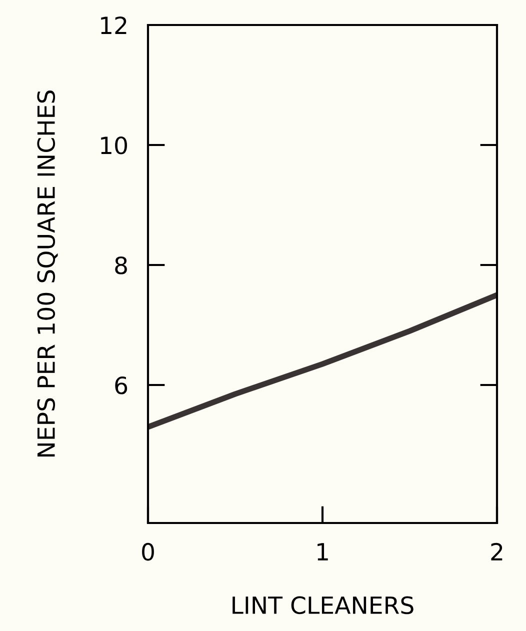 The width and height of the screenshot is (526, 631). I want to click on y-tick-label: 8, so click(121, 265).